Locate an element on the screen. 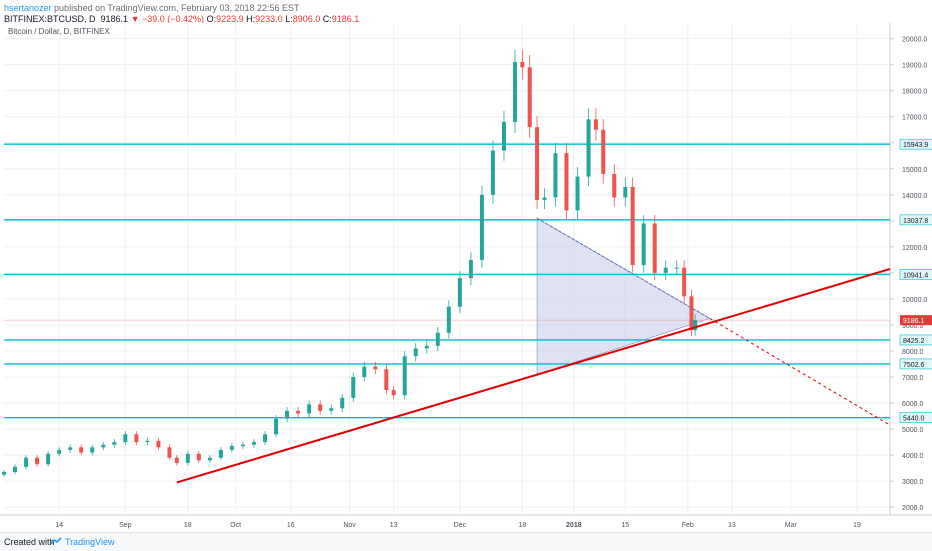 Image resolution: width=932 pixels, height=551 pixels. author-link: hsertanozer is located at coordinates (28, 8).